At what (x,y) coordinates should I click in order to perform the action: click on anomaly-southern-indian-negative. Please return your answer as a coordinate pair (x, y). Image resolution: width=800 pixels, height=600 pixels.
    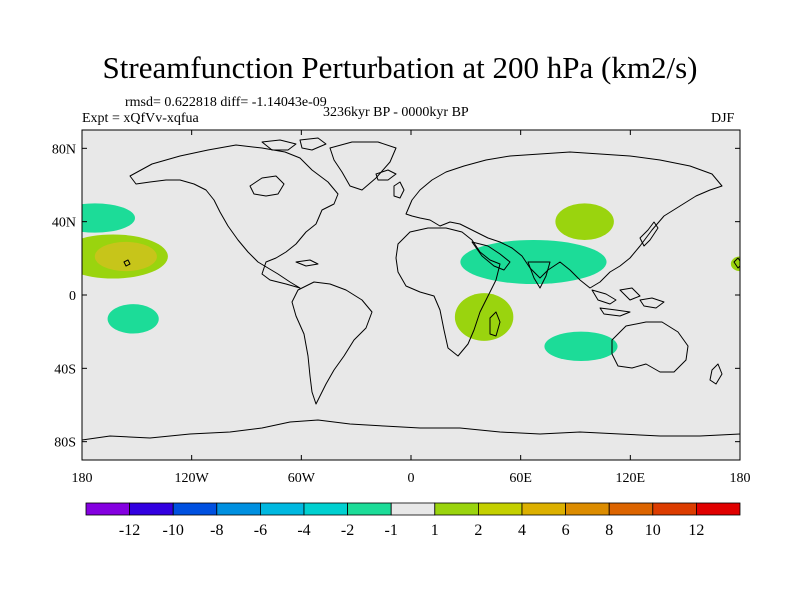
    Looking at the image, I should click on (581, 346).